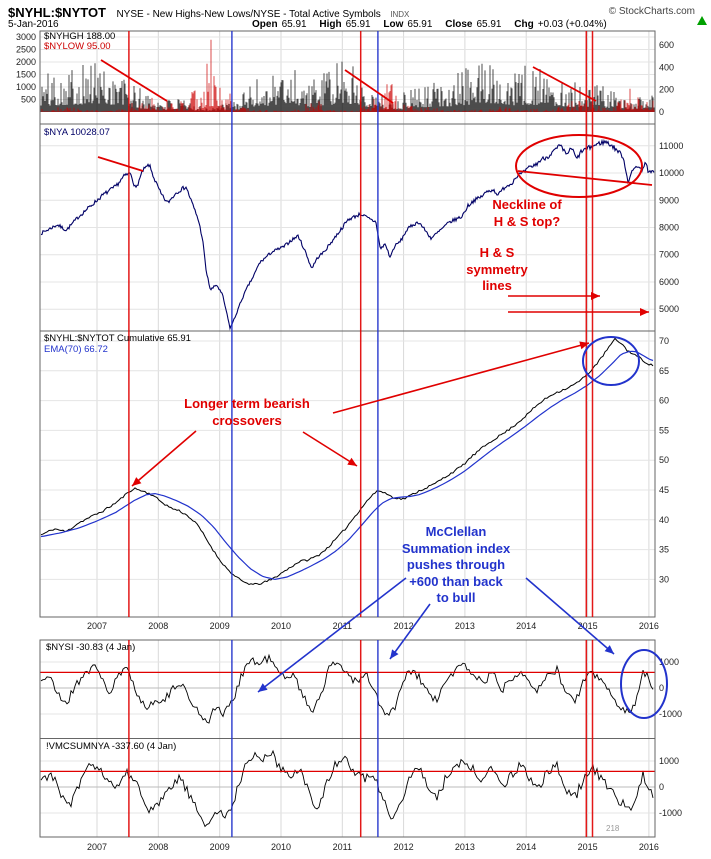 This screenshot has height=859, width=711. I want to click on right-axis-tick: 11000, so click(671, 146).